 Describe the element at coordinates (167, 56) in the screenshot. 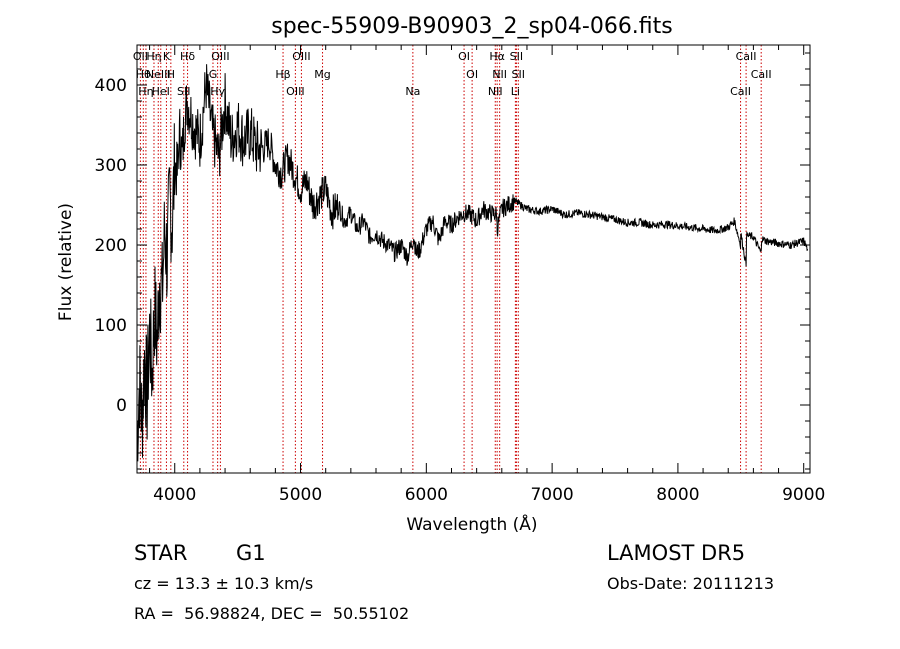

I see `spectral-line-label: K` at that location.